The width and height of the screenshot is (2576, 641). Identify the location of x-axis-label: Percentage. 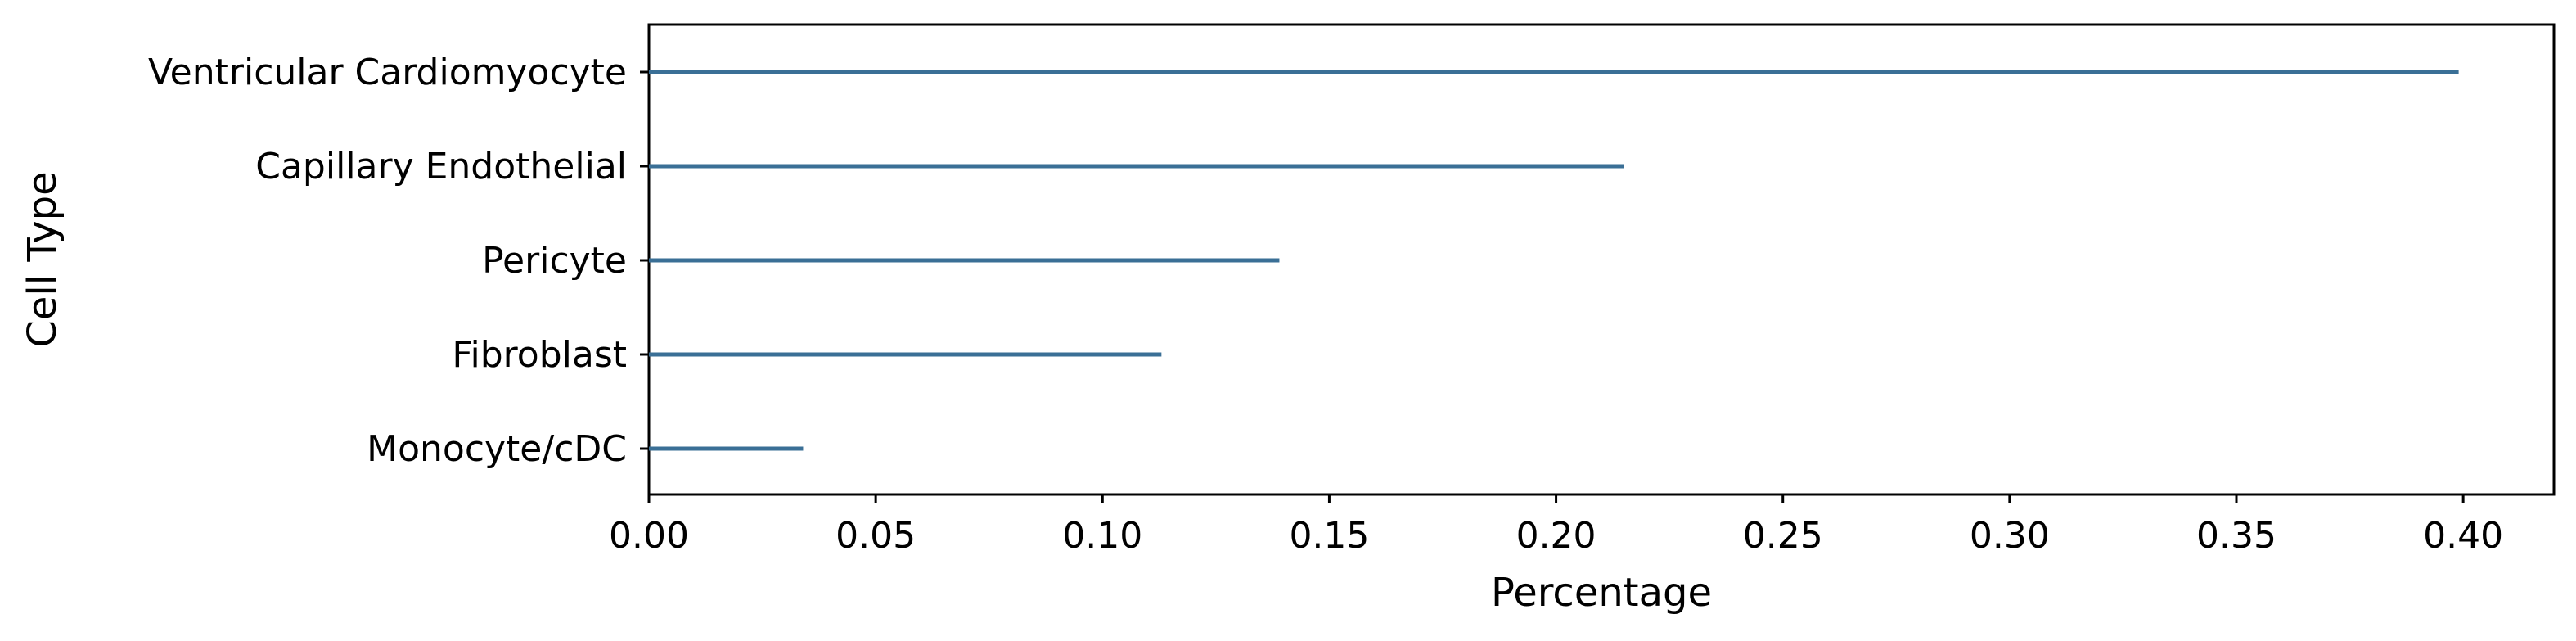
(1601, 593).